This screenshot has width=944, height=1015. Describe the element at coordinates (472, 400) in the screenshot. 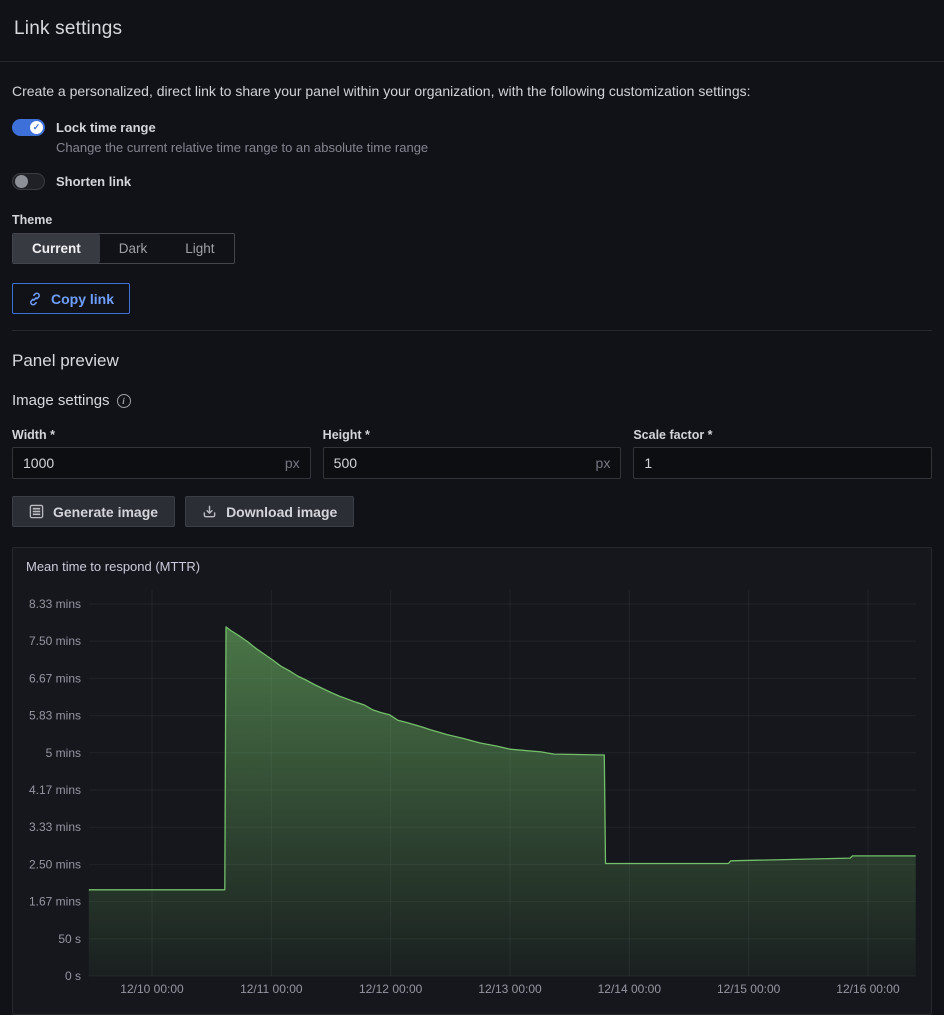

I see `image-settings-heading: Image settings i` at that location.